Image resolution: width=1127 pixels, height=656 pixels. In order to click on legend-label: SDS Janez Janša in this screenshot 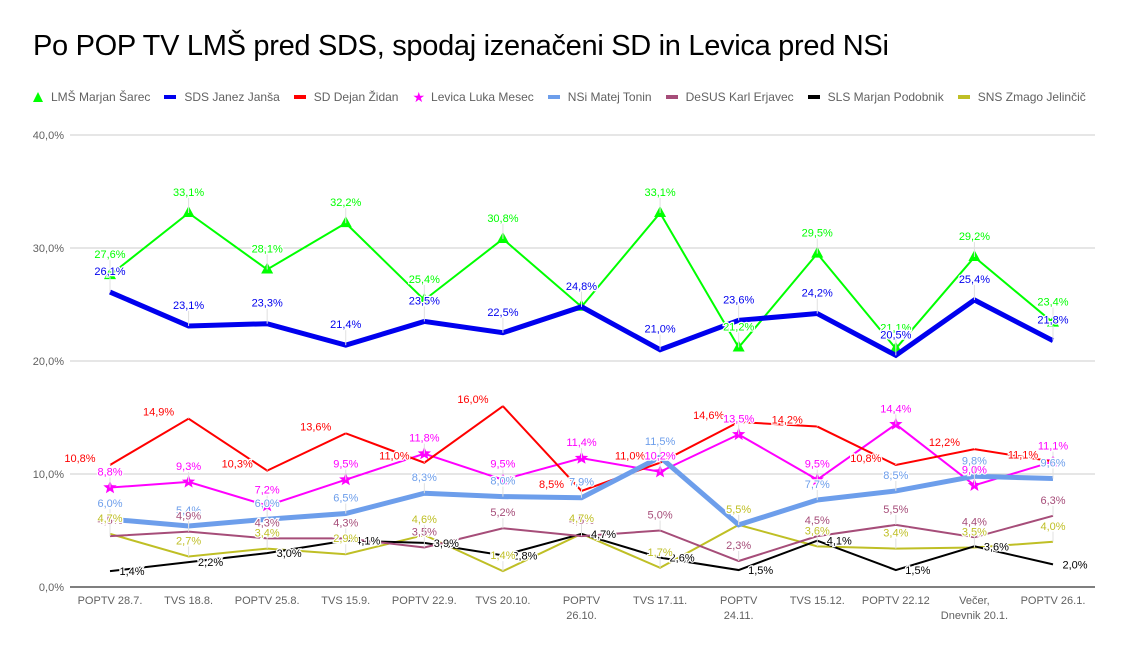, I will do `click(232, 97)`.